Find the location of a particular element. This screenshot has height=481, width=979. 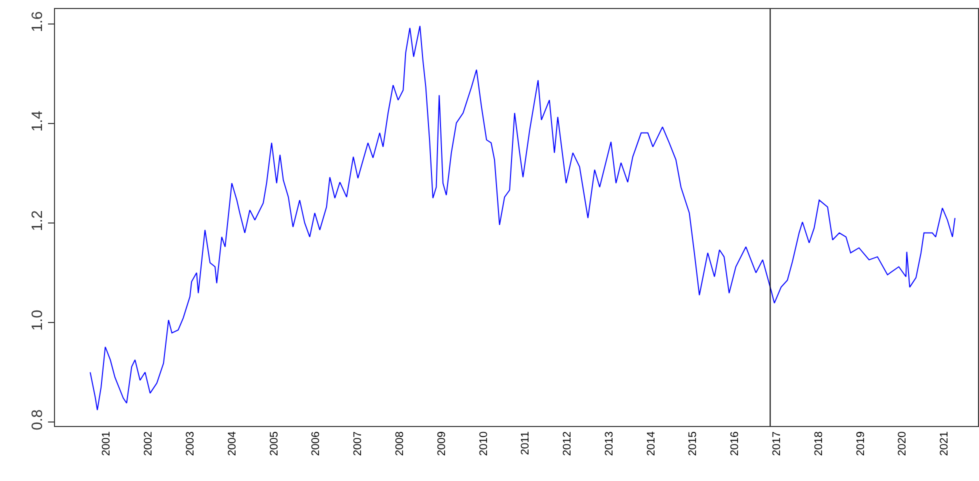

y-tick-label: 1.6 is located at coordinates (37, 21).